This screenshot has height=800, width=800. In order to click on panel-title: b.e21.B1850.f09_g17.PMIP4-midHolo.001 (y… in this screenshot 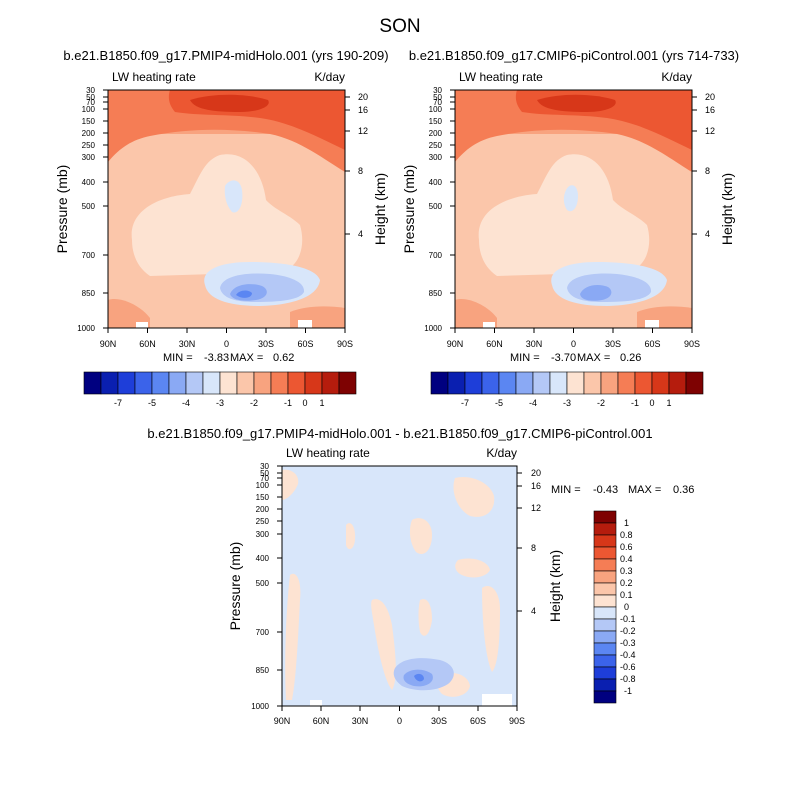, I will do `click(225, 55)`.